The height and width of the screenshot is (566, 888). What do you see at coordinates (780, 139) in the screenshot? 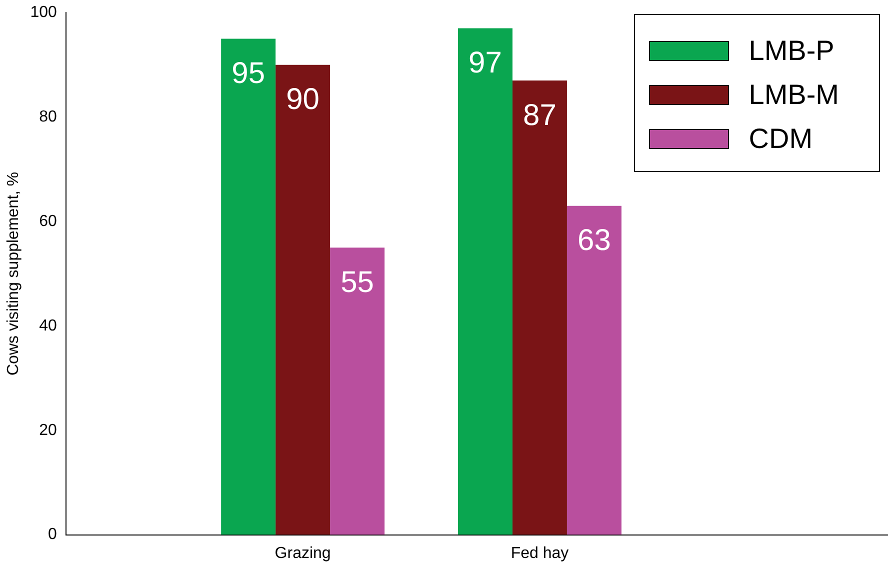
I see `legend-label: CDM` at bounding box center [780, 139].